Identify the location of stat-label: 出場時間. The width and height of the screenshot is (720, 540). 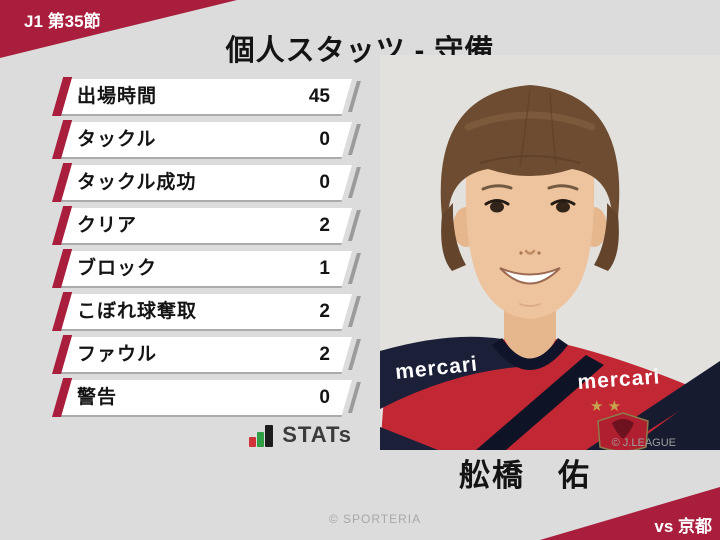
(117, 96).